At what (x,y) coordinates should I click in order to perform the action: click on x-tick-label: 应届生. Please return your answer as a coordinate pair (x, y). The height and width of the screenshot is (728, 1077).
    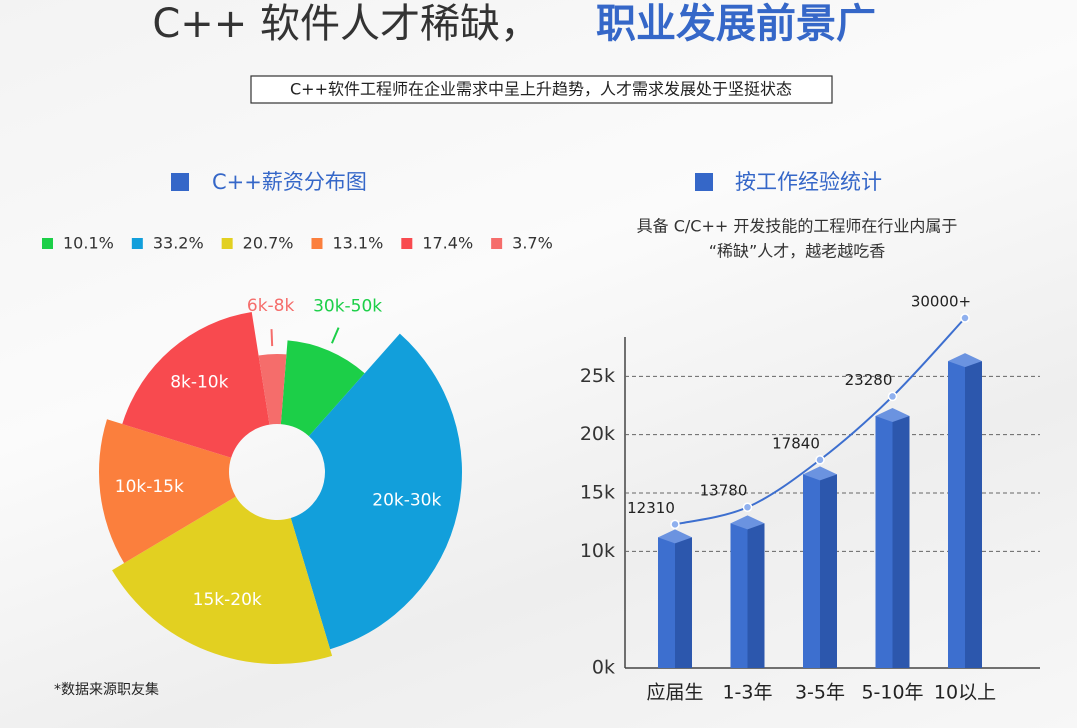
    Looking at the image, I should click on (674, 693).